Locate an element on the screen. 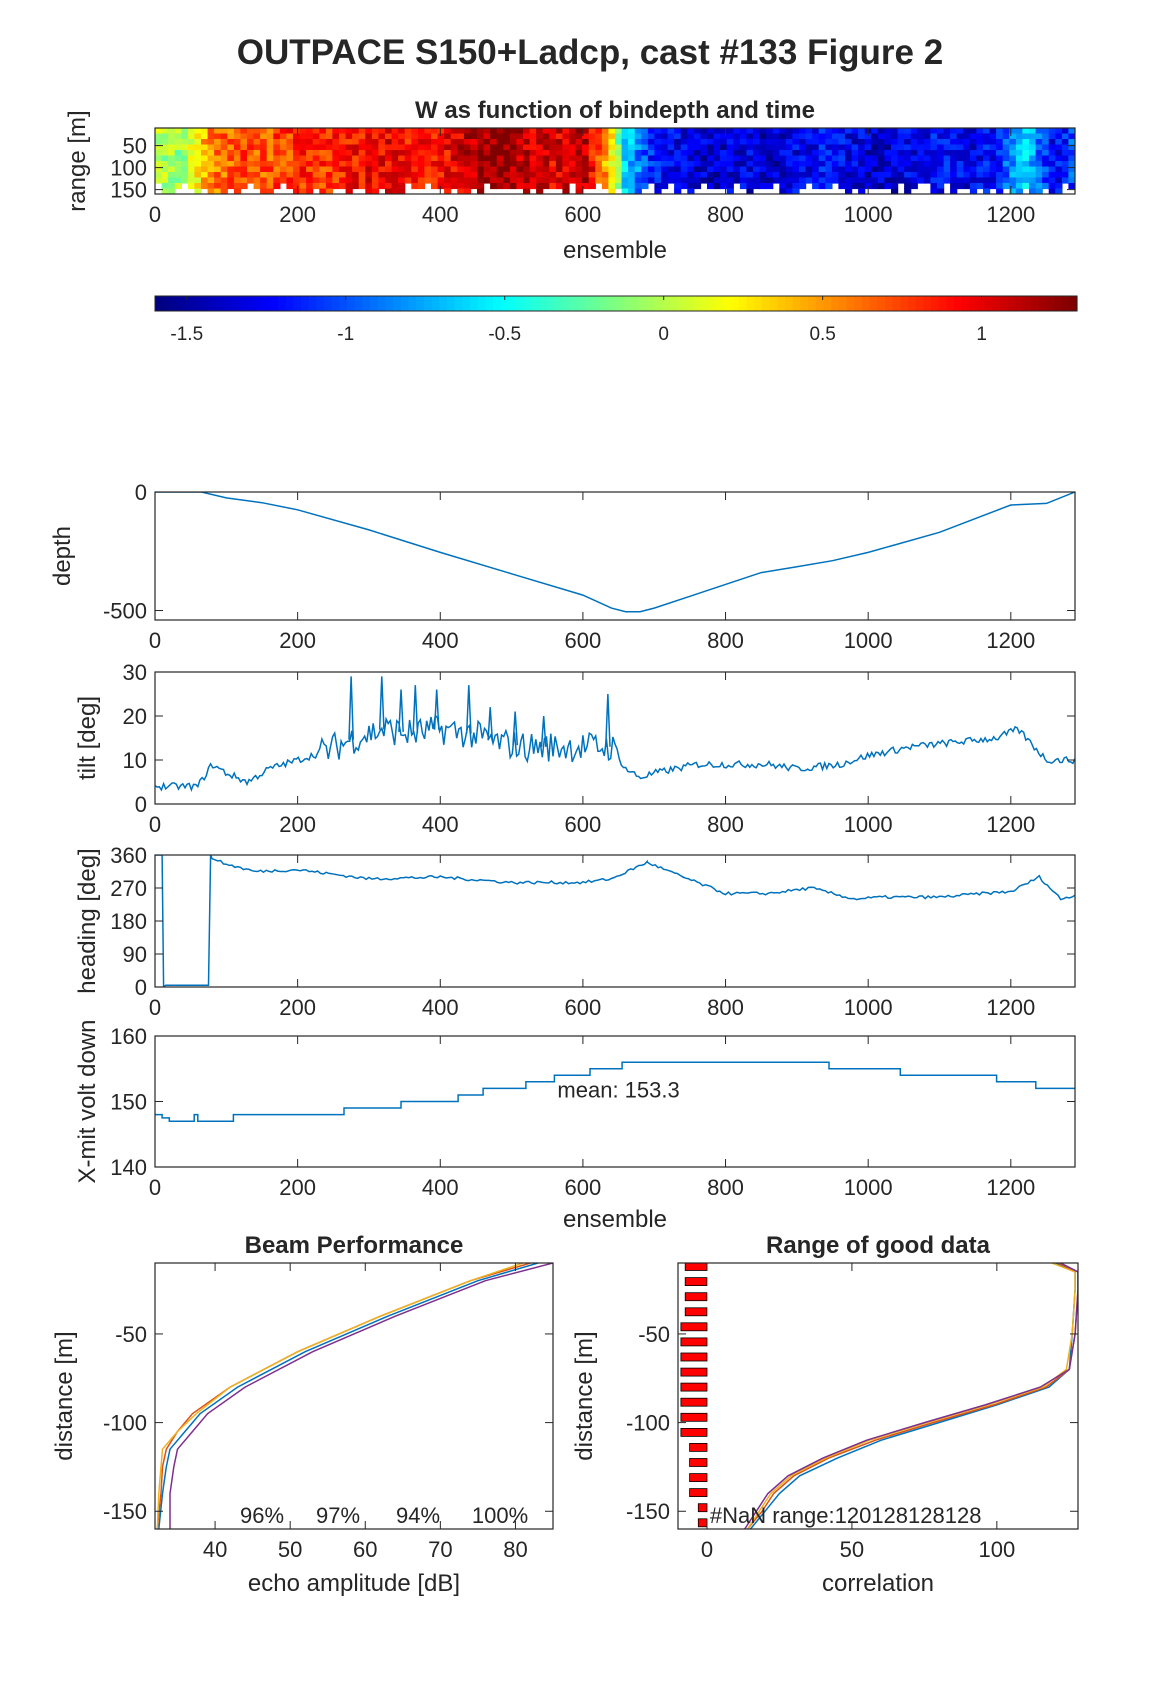  colorbar-tick-label: 0.5 is located at coordinates (822, 334).